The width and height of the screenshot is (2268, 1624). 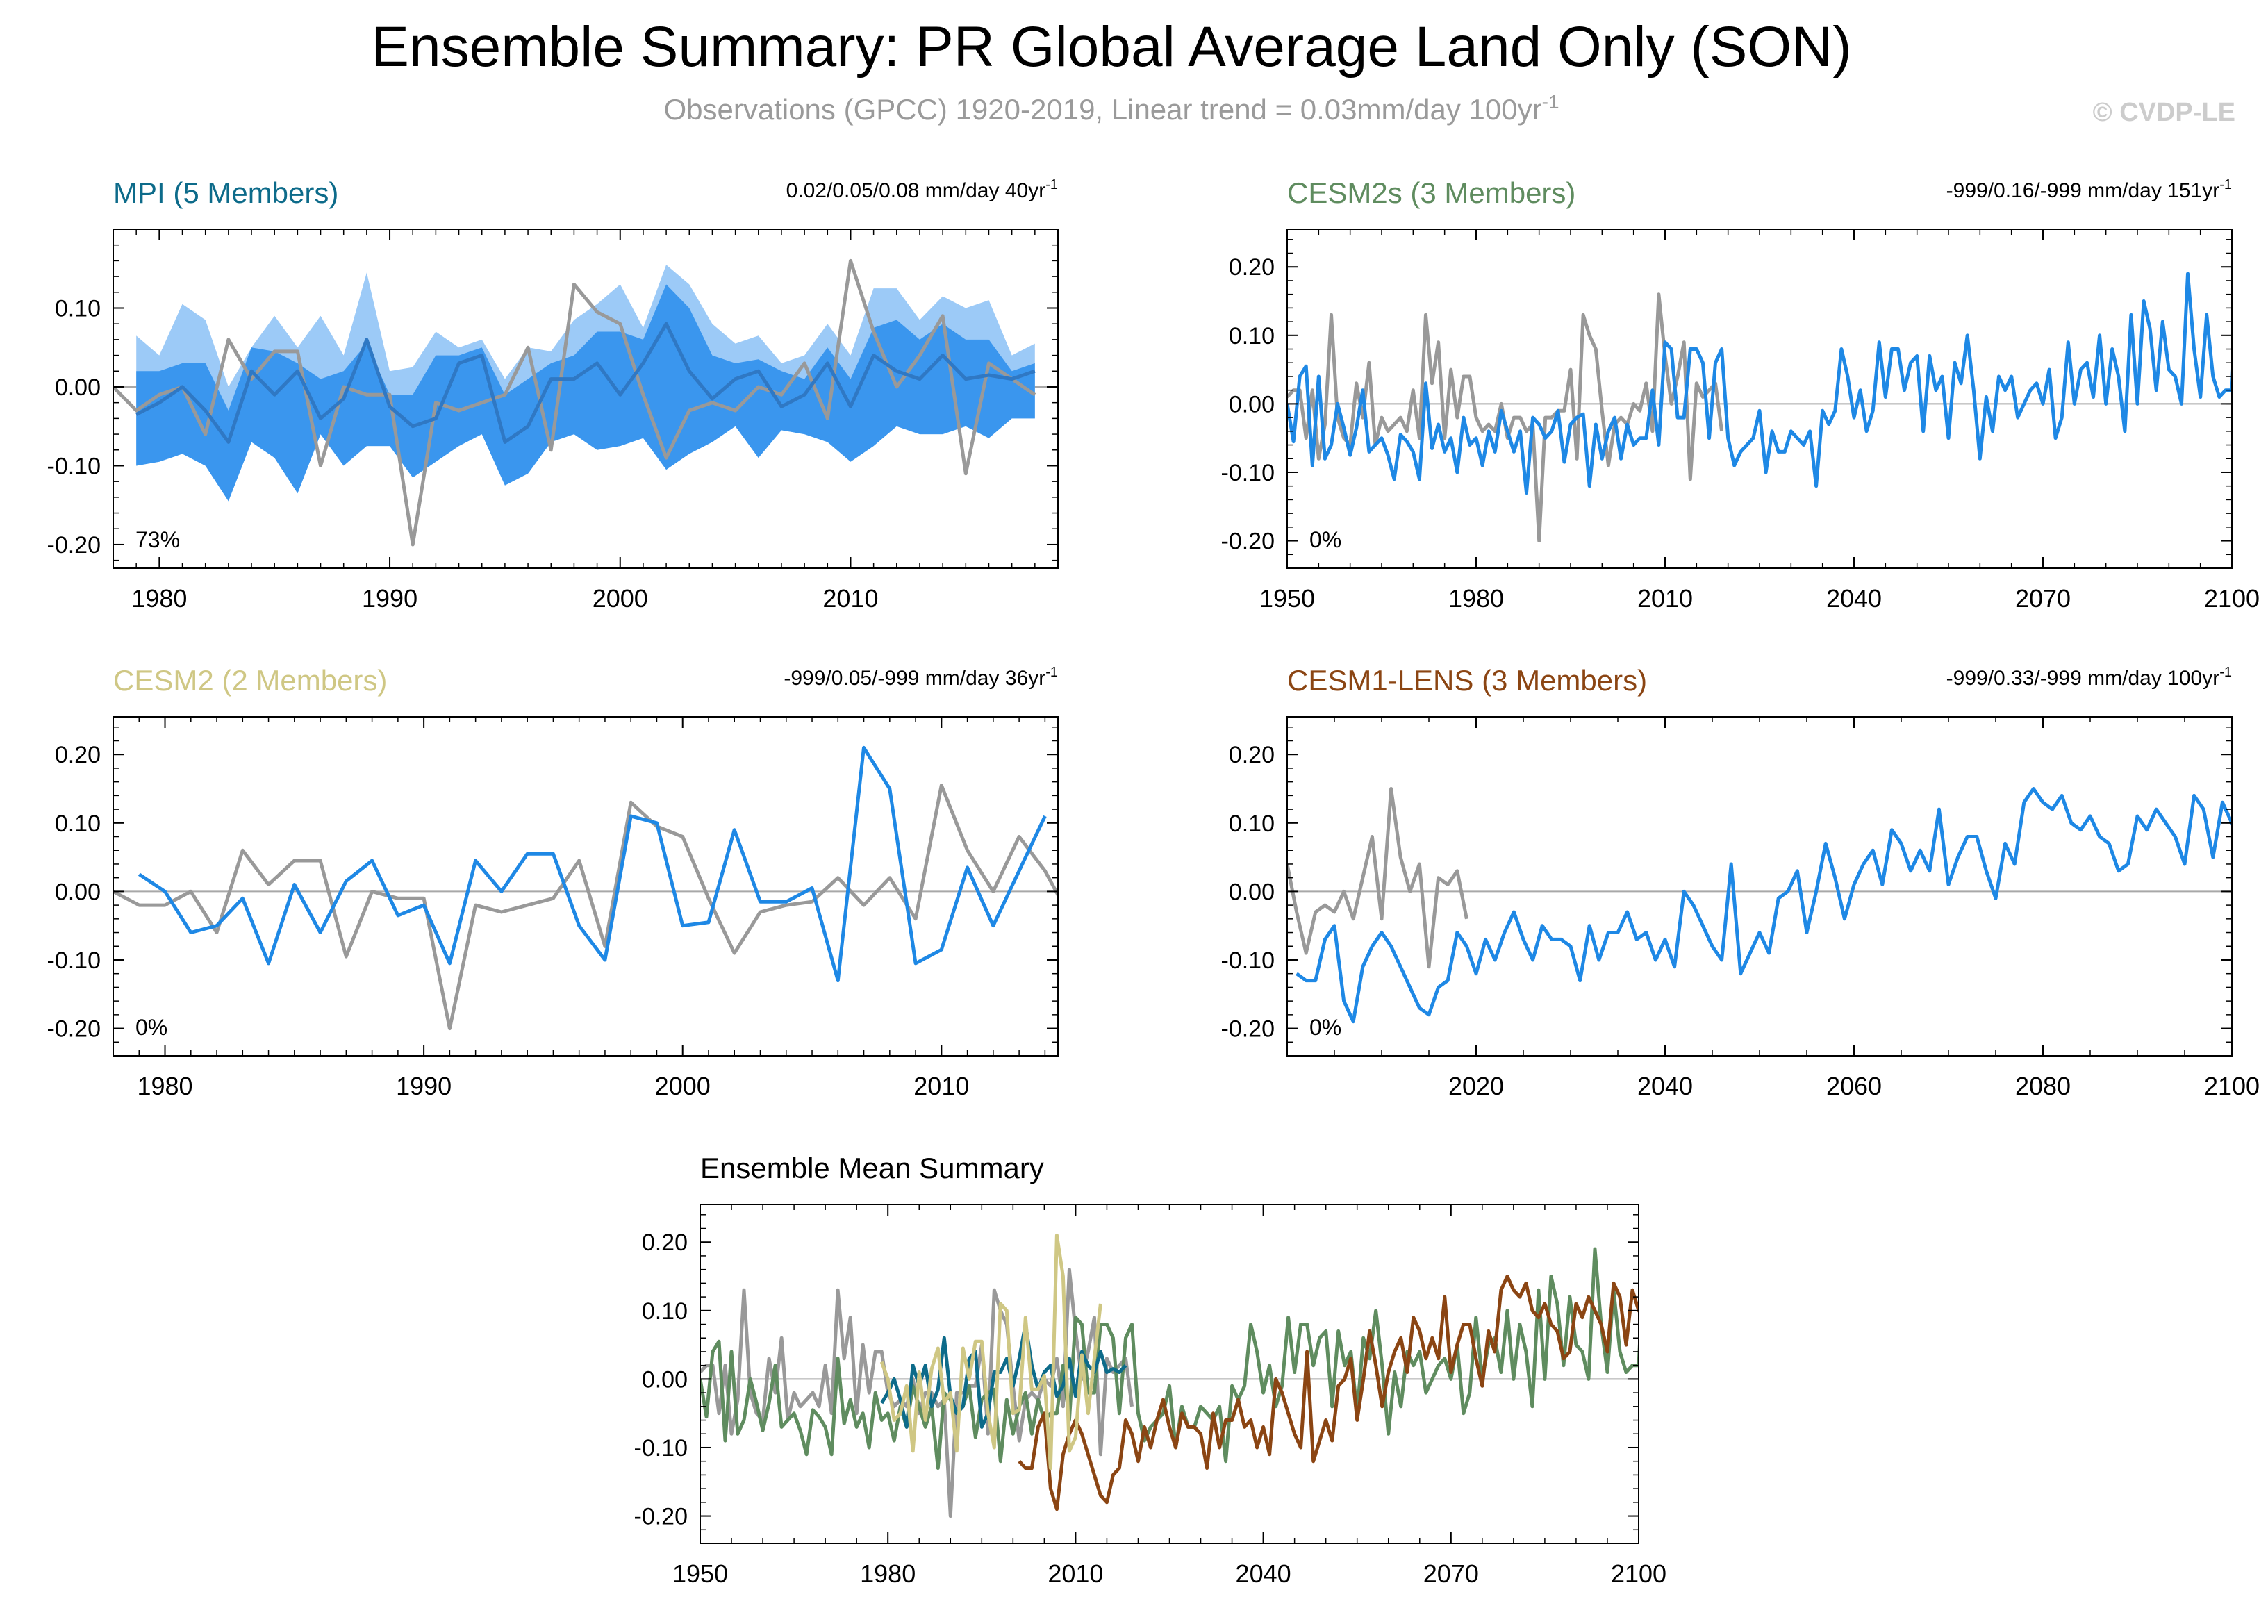 What do you see at coordinates (1665, 1086) in the screenshot?
I see `cesm1-x-tick-label: 2040` at bounding box center [1665, 1086].